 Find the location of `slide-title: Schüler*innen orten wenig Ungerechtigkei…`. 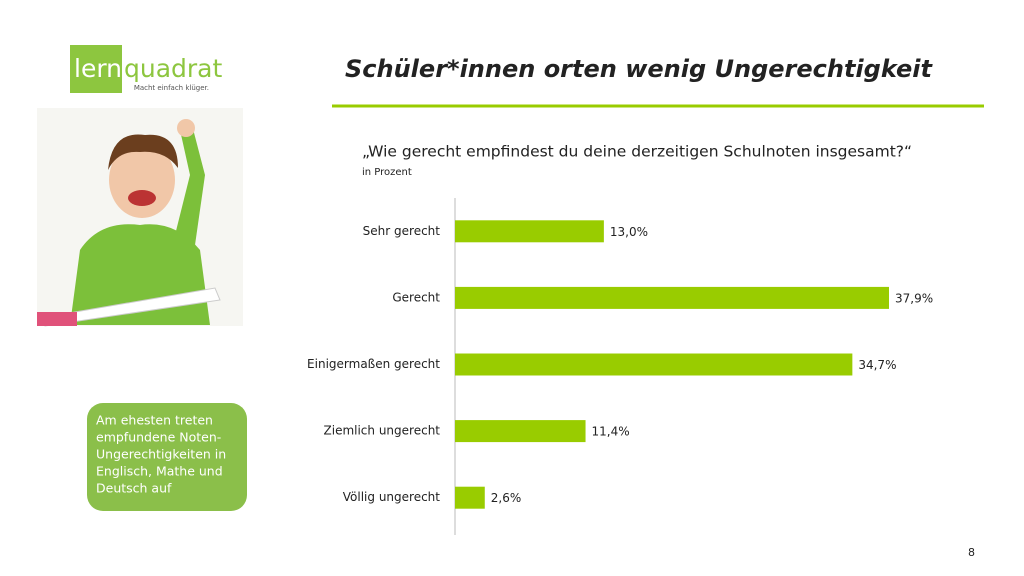

slide-title: Schüler*innen orten wenig Ungerechtigkei… is located at coordinates (639, 69).